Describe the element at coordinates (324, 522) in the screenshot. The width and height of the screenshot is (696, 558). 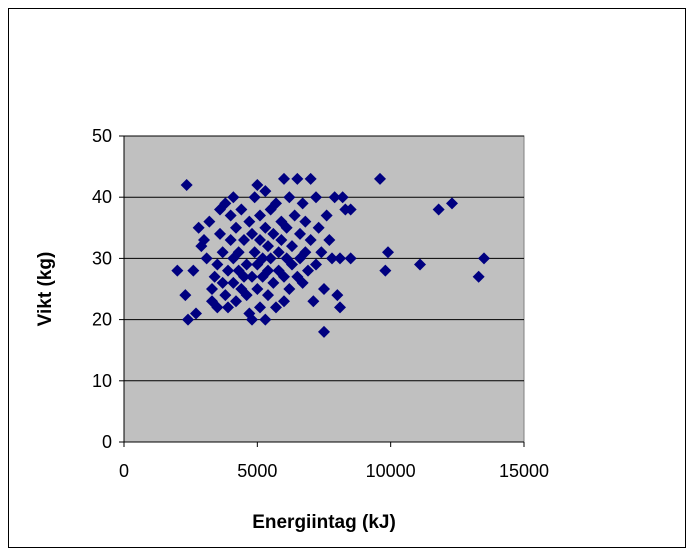
I see `x-axis-title: Energiintag (kJ)` at that location.